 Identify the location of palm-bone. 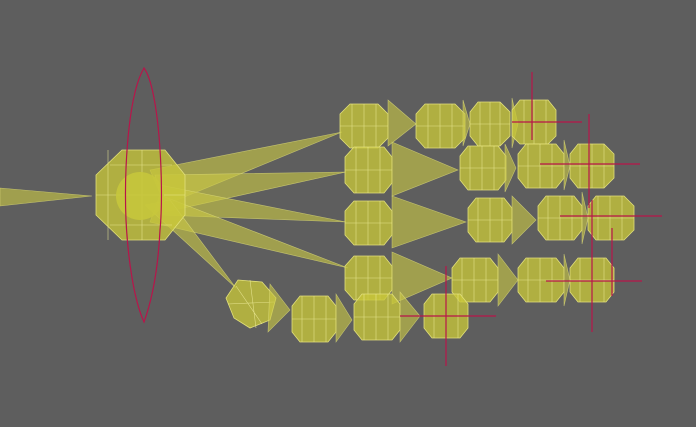
(140, 195).